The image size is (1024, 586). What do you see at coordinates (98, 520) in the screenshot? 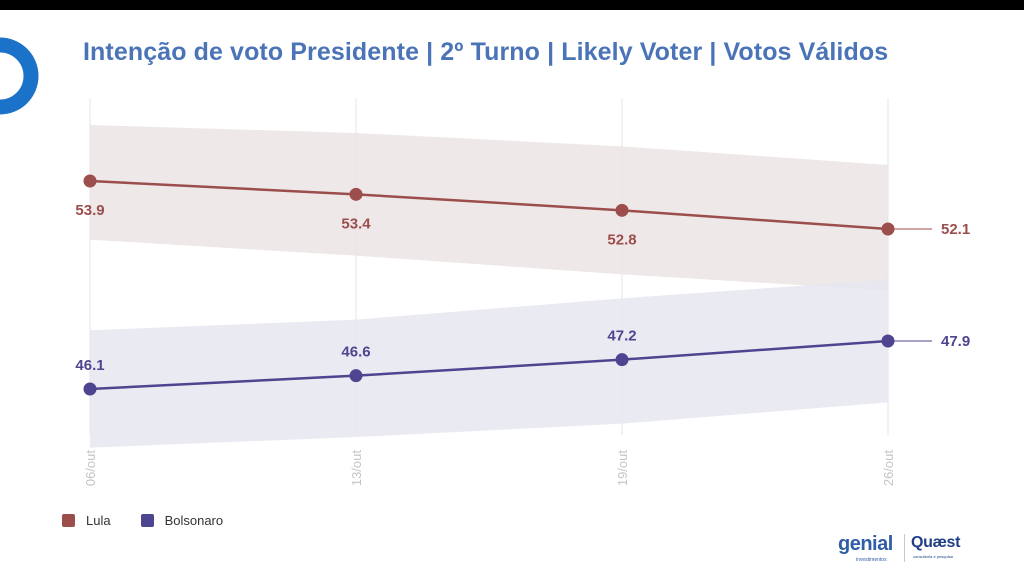
I see `legend-label-lula: Lula` at bounding box center [98, 520].